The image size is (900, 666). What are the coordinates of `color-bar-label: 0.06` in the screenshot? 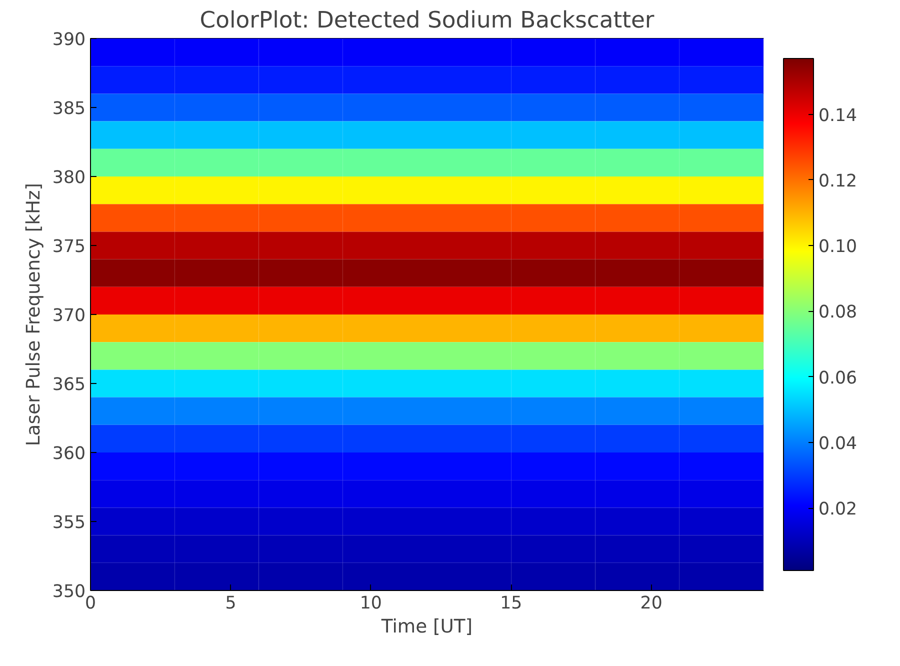 It's located at (838, 378).